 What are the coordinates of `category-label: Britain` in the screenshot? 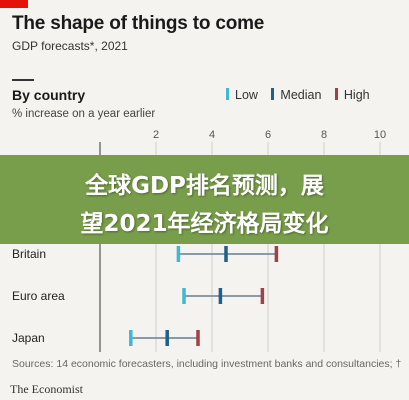 It's located at (29, 254).